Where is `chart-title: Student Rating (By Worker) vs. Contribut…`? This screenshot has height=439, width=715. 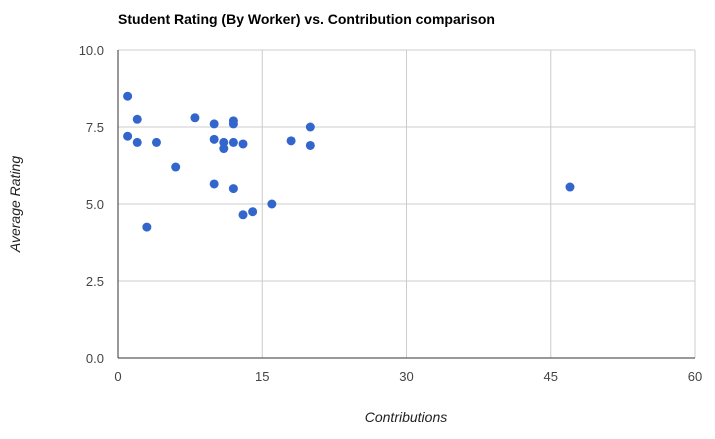 chart-title: Student Rating (By Worker) vs. Contribut… is located at coordinates (306, 19).